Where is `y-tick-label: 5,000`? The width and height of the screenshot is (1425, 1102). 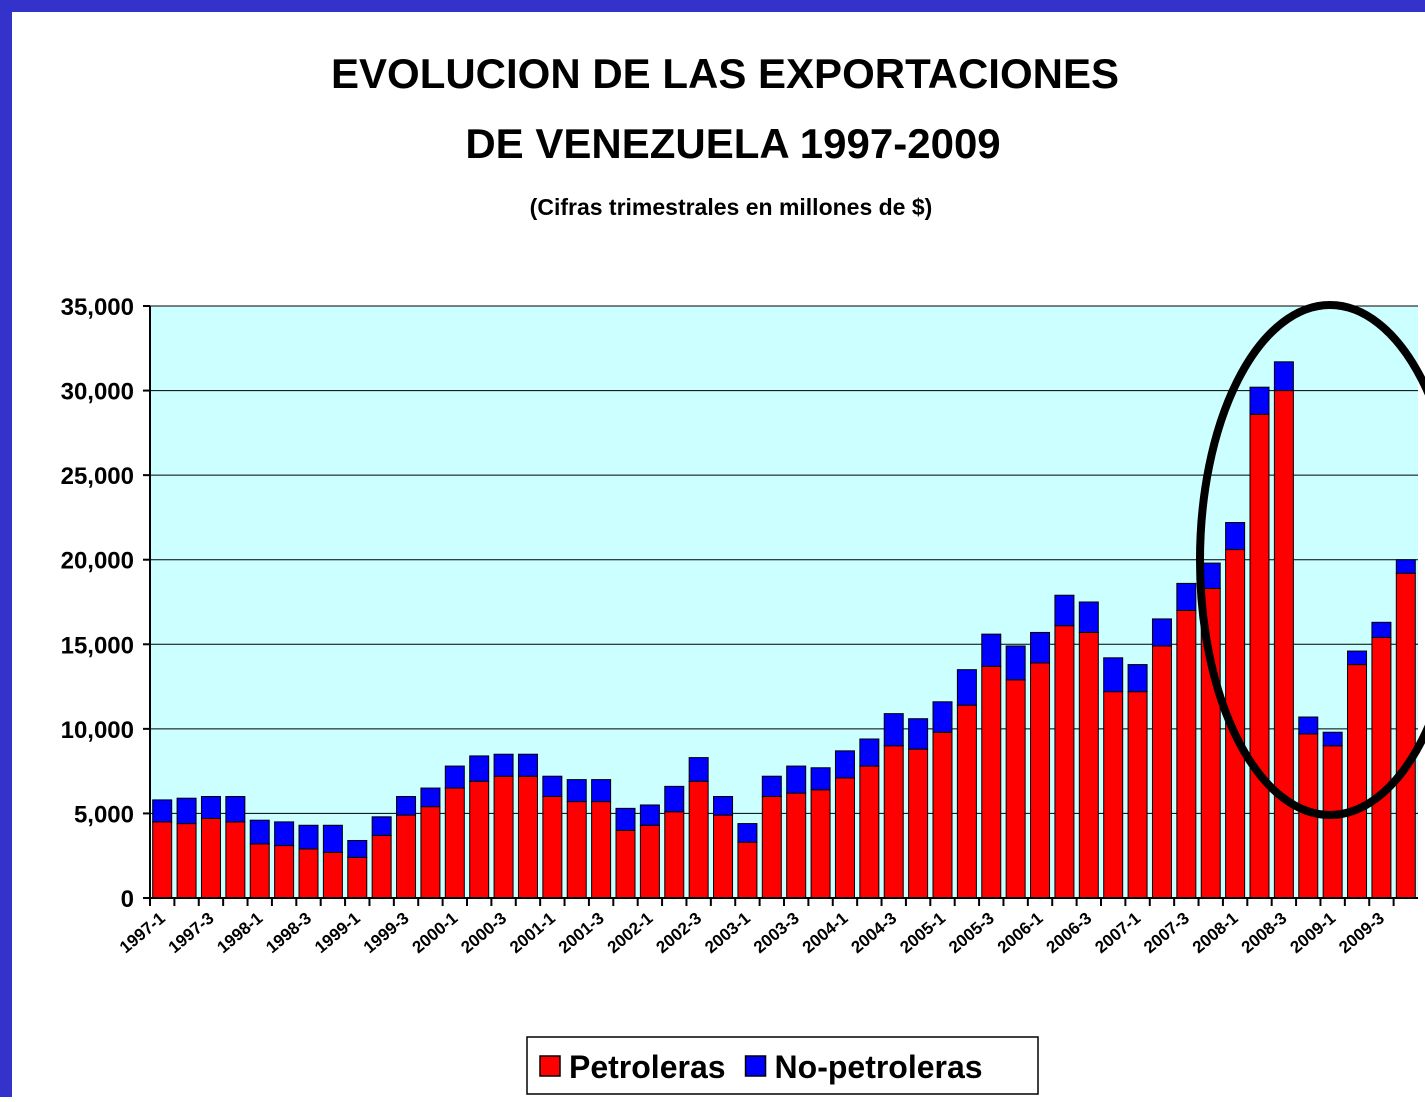 y-tick-label: 5,000 is located at coordinates (104, 814).